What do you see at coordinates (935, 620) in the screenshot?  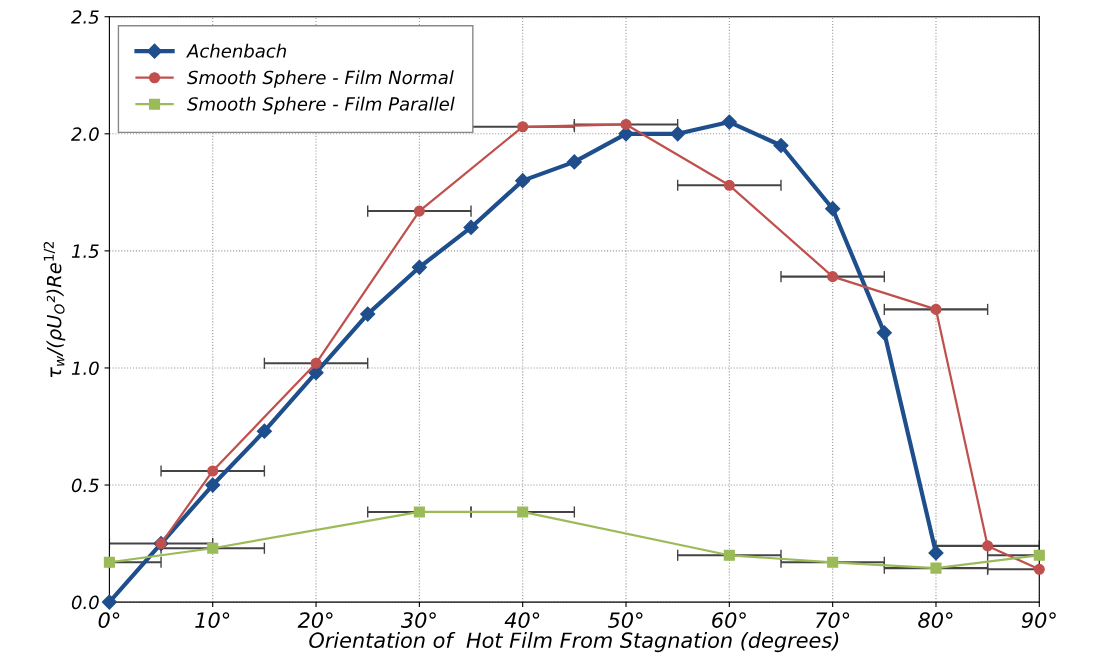 I see `x-tick-label: 80°` at bounding box center [935, 620].